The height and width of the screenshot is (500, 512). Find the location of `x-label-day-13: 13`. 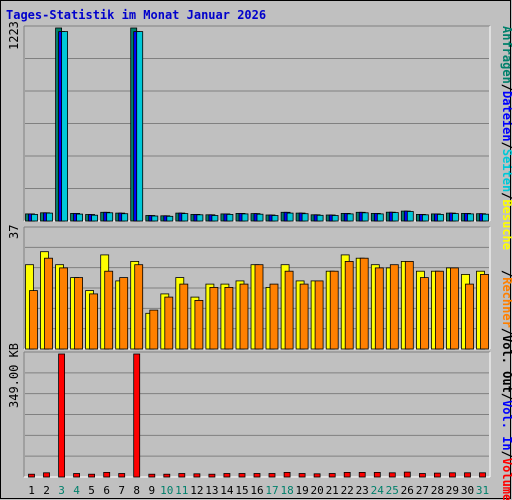

x-label-day-13: 13 is located at coordinates (211, 490).